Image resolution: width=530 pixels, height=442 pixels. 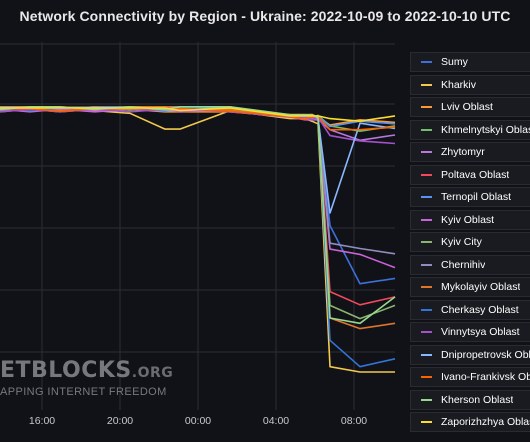 I want to click on legend-item-vinnytsya-oblast: Vinnytsya Oblast, so click(x=470, y=332).